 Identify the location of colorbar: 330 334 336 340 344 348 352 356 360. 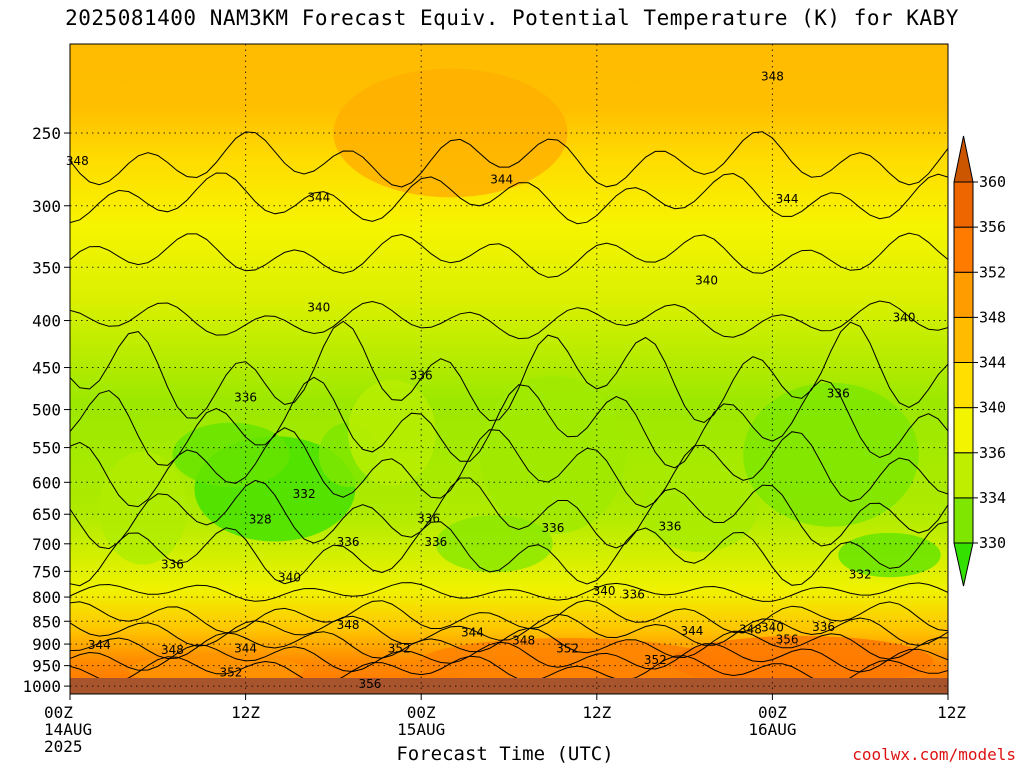
(979, 361).